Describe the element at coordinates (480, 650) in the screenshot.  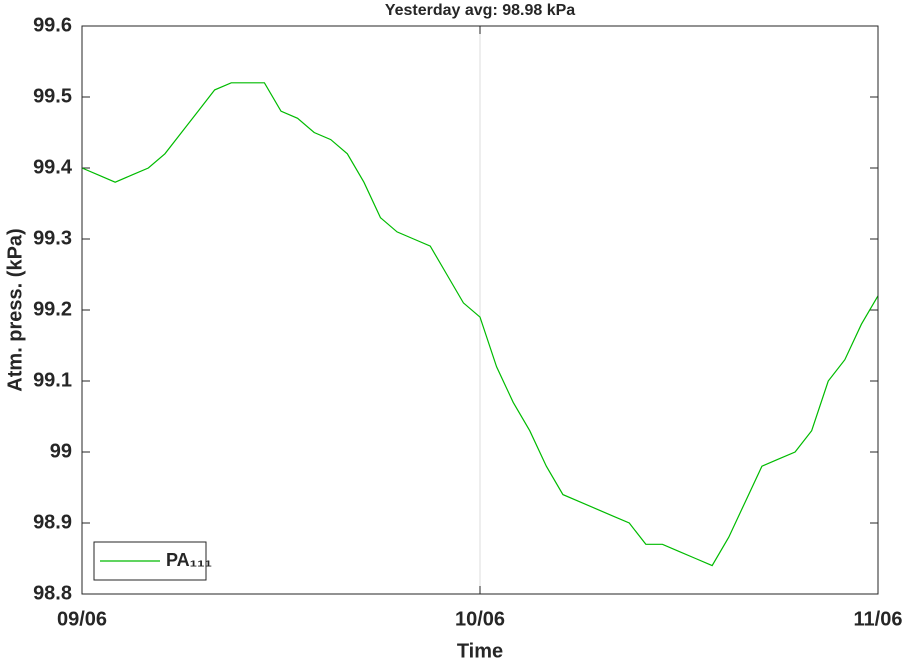
I see `x-axis-label: Time` at that location.